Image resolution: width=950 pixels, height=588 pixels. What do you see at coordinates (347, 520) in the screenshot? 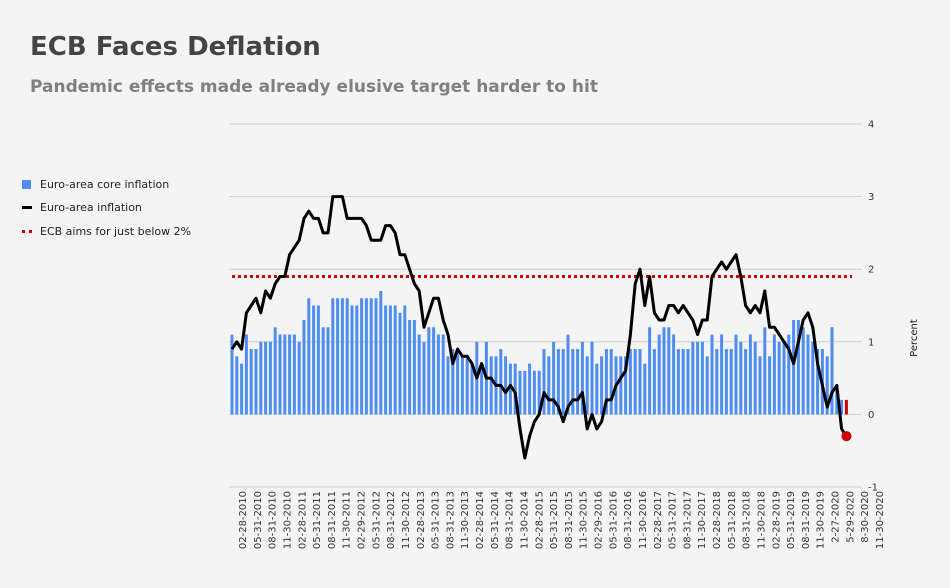
I see `x-tick-label: 11-30-2011` at bounding box center [347, 520].